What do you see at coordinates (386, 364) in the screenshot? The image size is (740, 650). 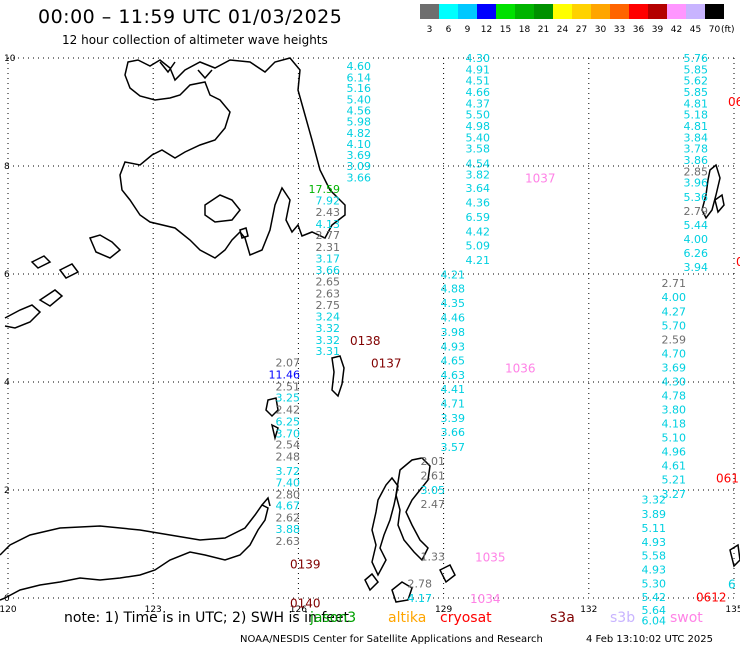 I see `pass-label: 0137` at bounding box center [386, 364].